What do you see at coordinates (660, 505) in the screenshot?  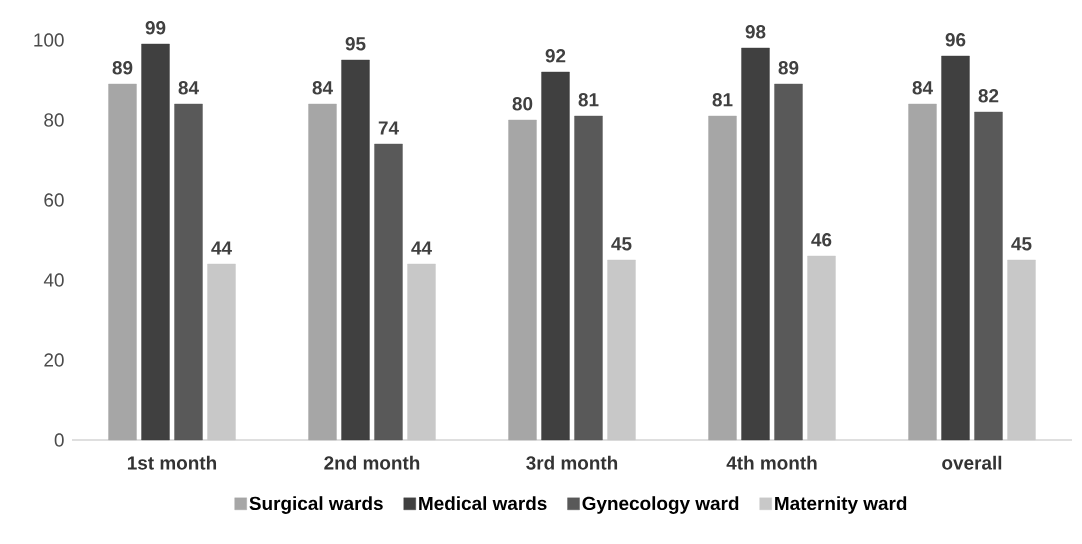 I see `legend-label: Gynecology ward` at bounding box center [660, 505].